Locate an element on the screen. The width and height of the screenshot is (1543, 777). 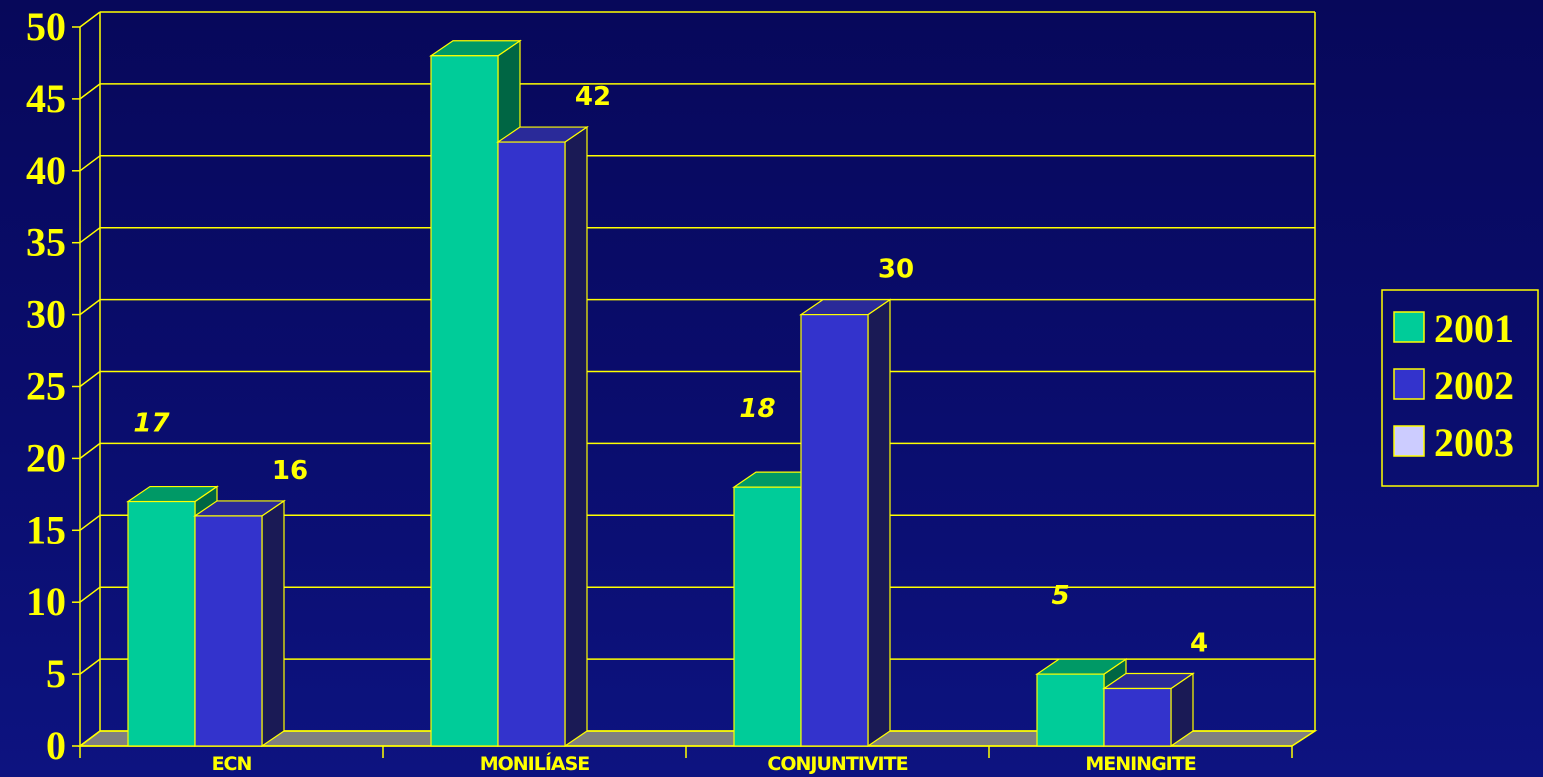
legend-label: 2002 is located at coordinates (1474, 385).